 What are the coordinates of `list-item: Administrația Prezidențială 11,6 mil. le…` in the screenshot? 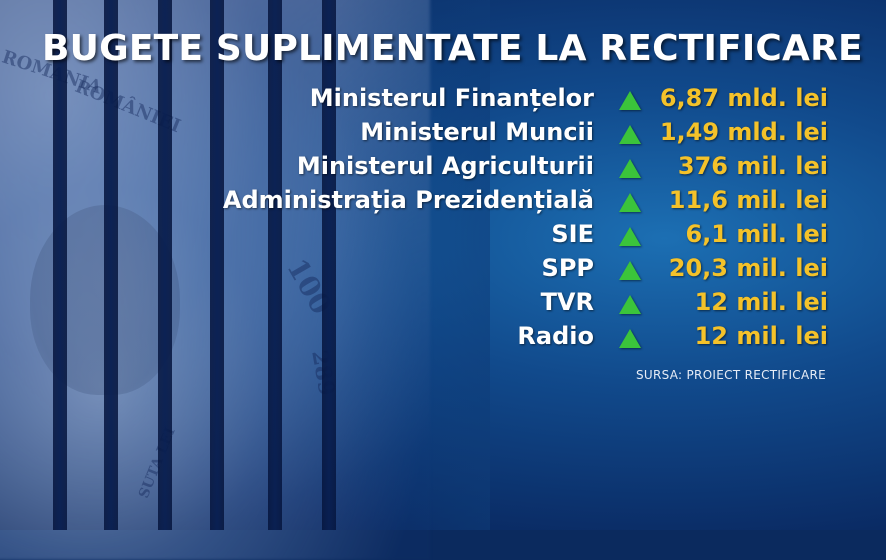 It's located at (443, 203).